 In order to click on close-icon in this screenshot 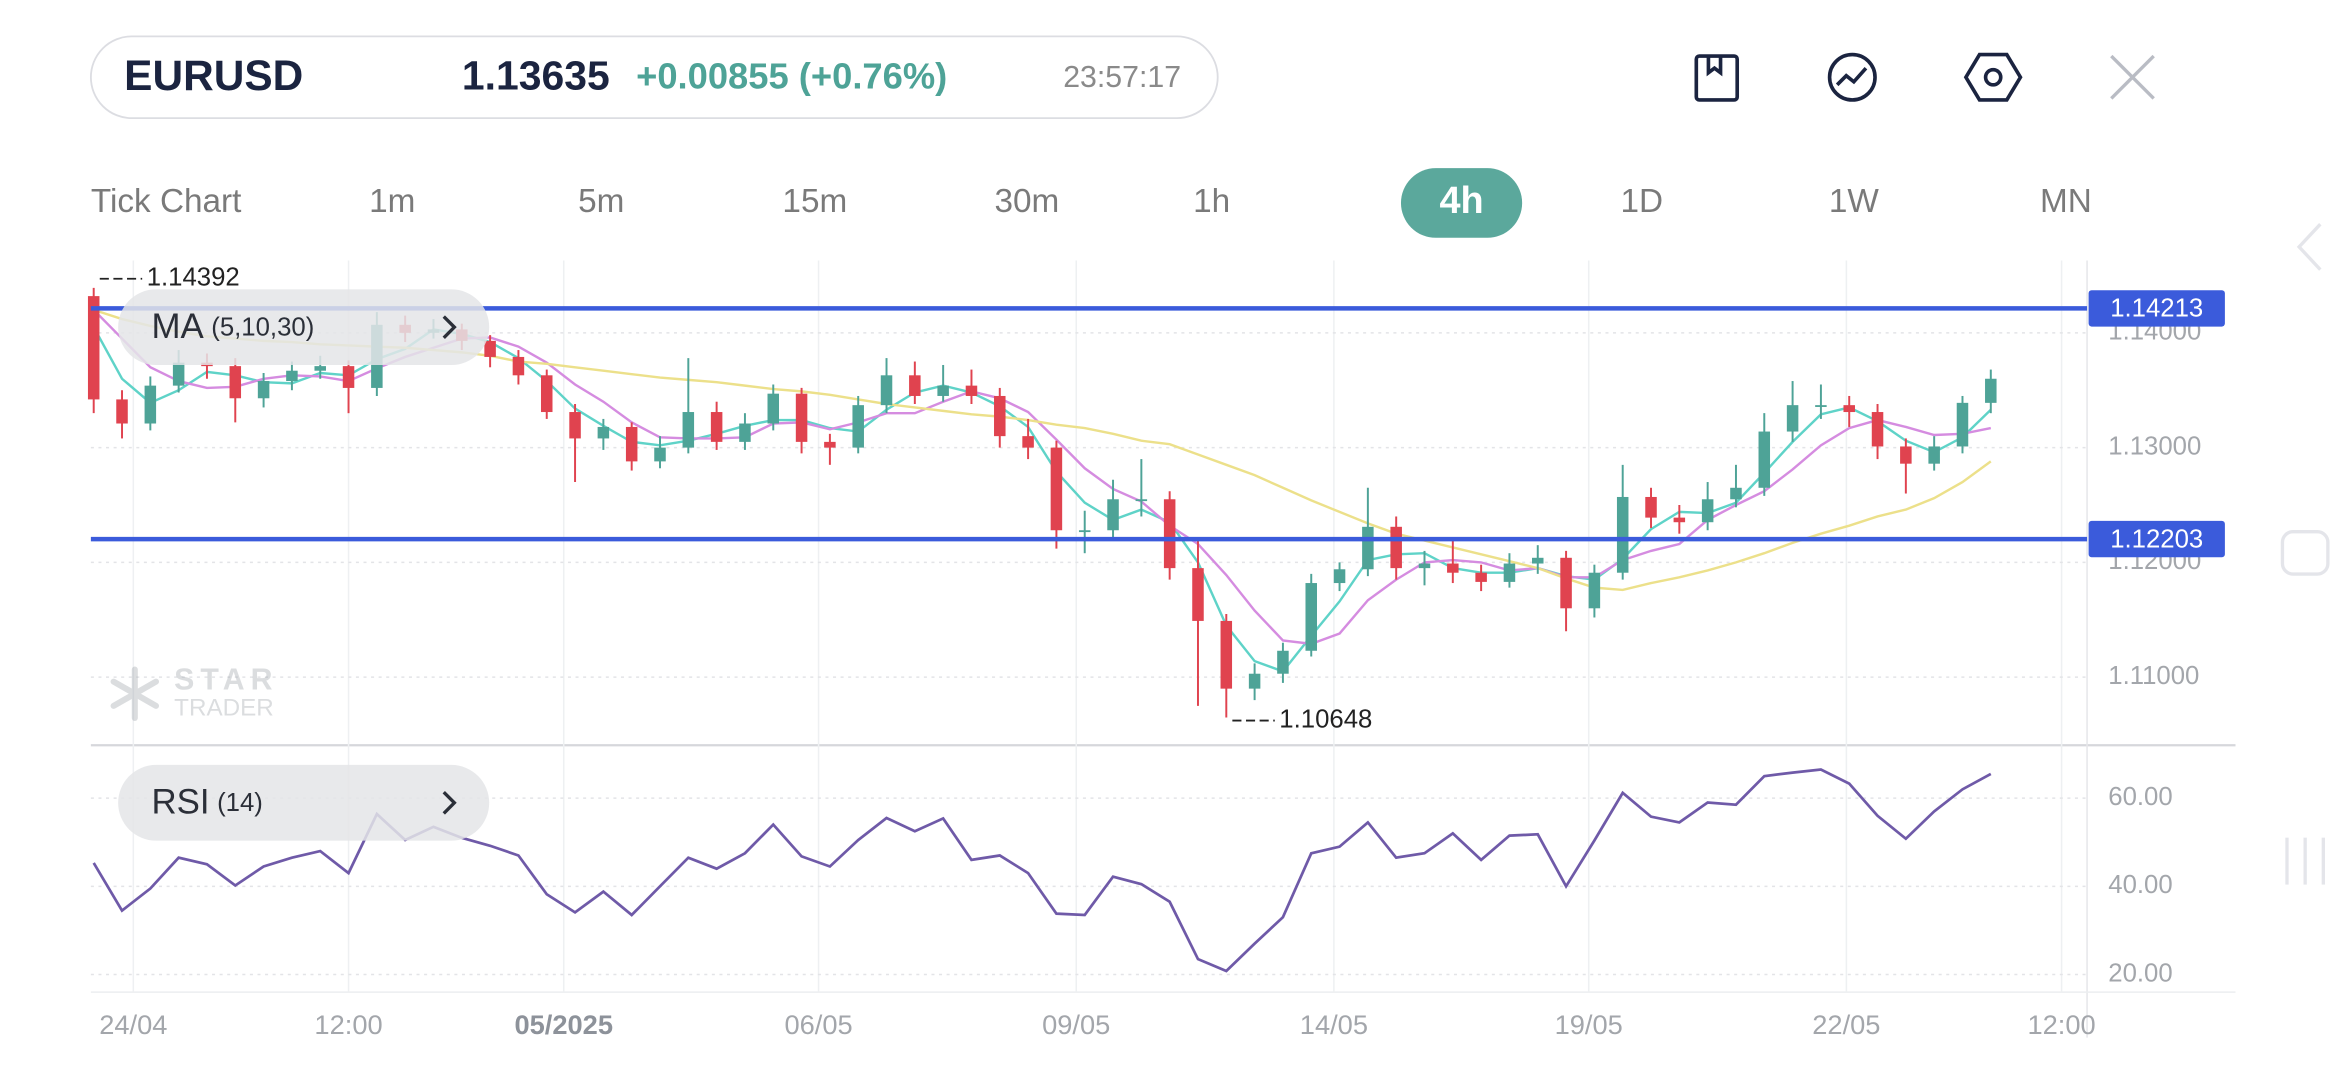, I will do `click(2132, 77)`.